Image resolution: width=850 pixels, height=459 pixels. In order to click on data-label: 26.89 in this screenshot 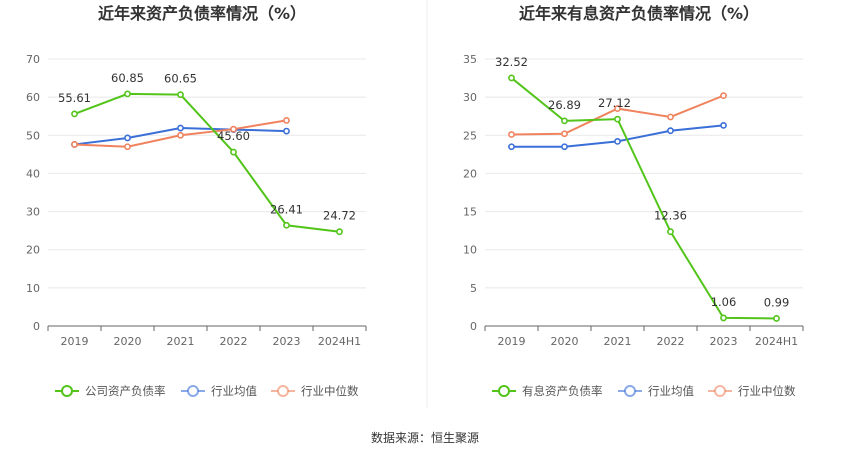, I will do `click(564, 105)`.